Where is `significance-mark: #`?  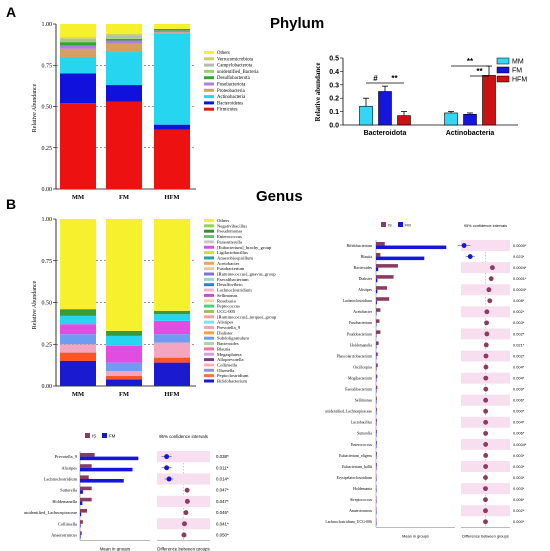 significance-mark: # is located at coordinates (375, 78).